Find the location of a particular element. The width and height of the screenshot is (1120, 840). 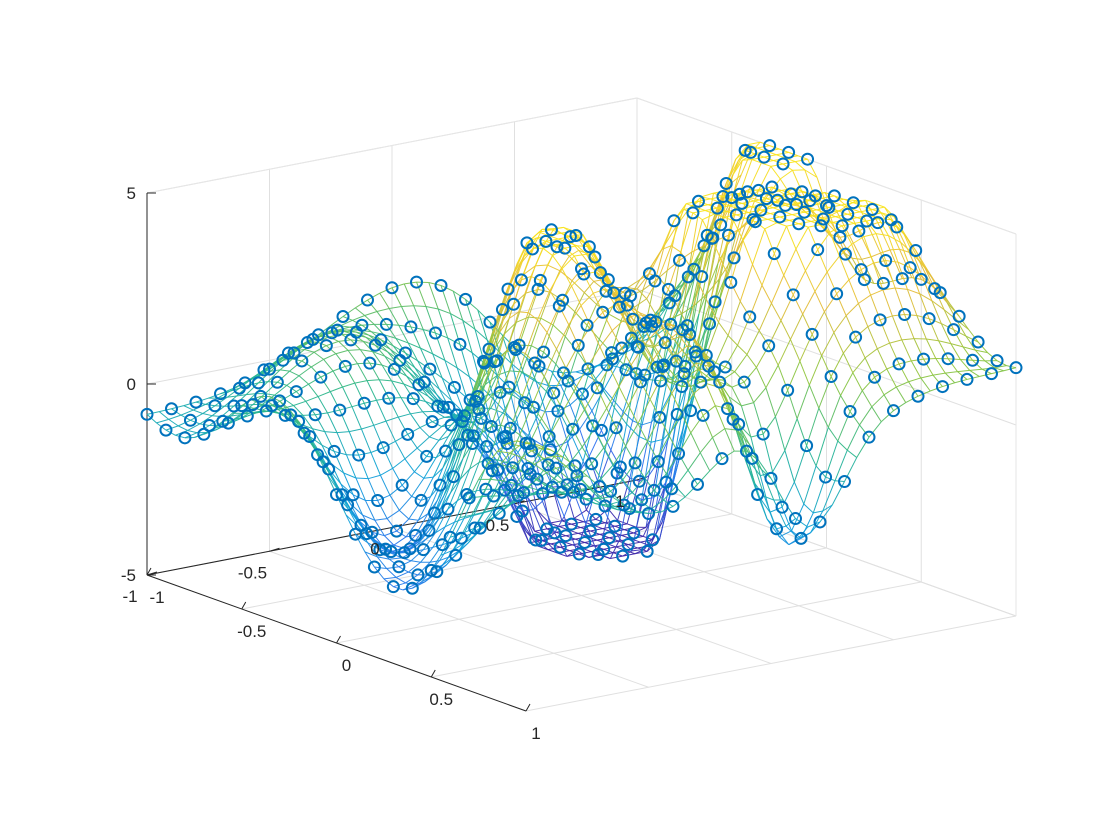

y-tick-label: -1 is located at coordinates (129, 596).